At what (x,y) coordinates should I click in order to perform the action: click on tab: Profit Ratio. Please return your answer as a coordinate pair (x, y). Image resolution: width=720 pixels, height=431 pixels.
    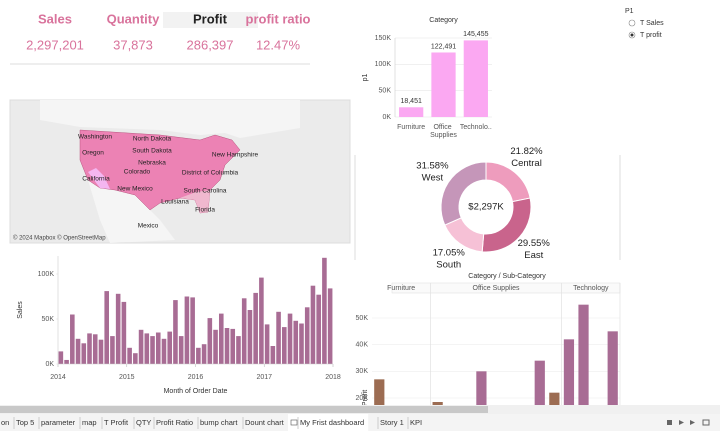
    Looking at the image, I should click on (174, 422).